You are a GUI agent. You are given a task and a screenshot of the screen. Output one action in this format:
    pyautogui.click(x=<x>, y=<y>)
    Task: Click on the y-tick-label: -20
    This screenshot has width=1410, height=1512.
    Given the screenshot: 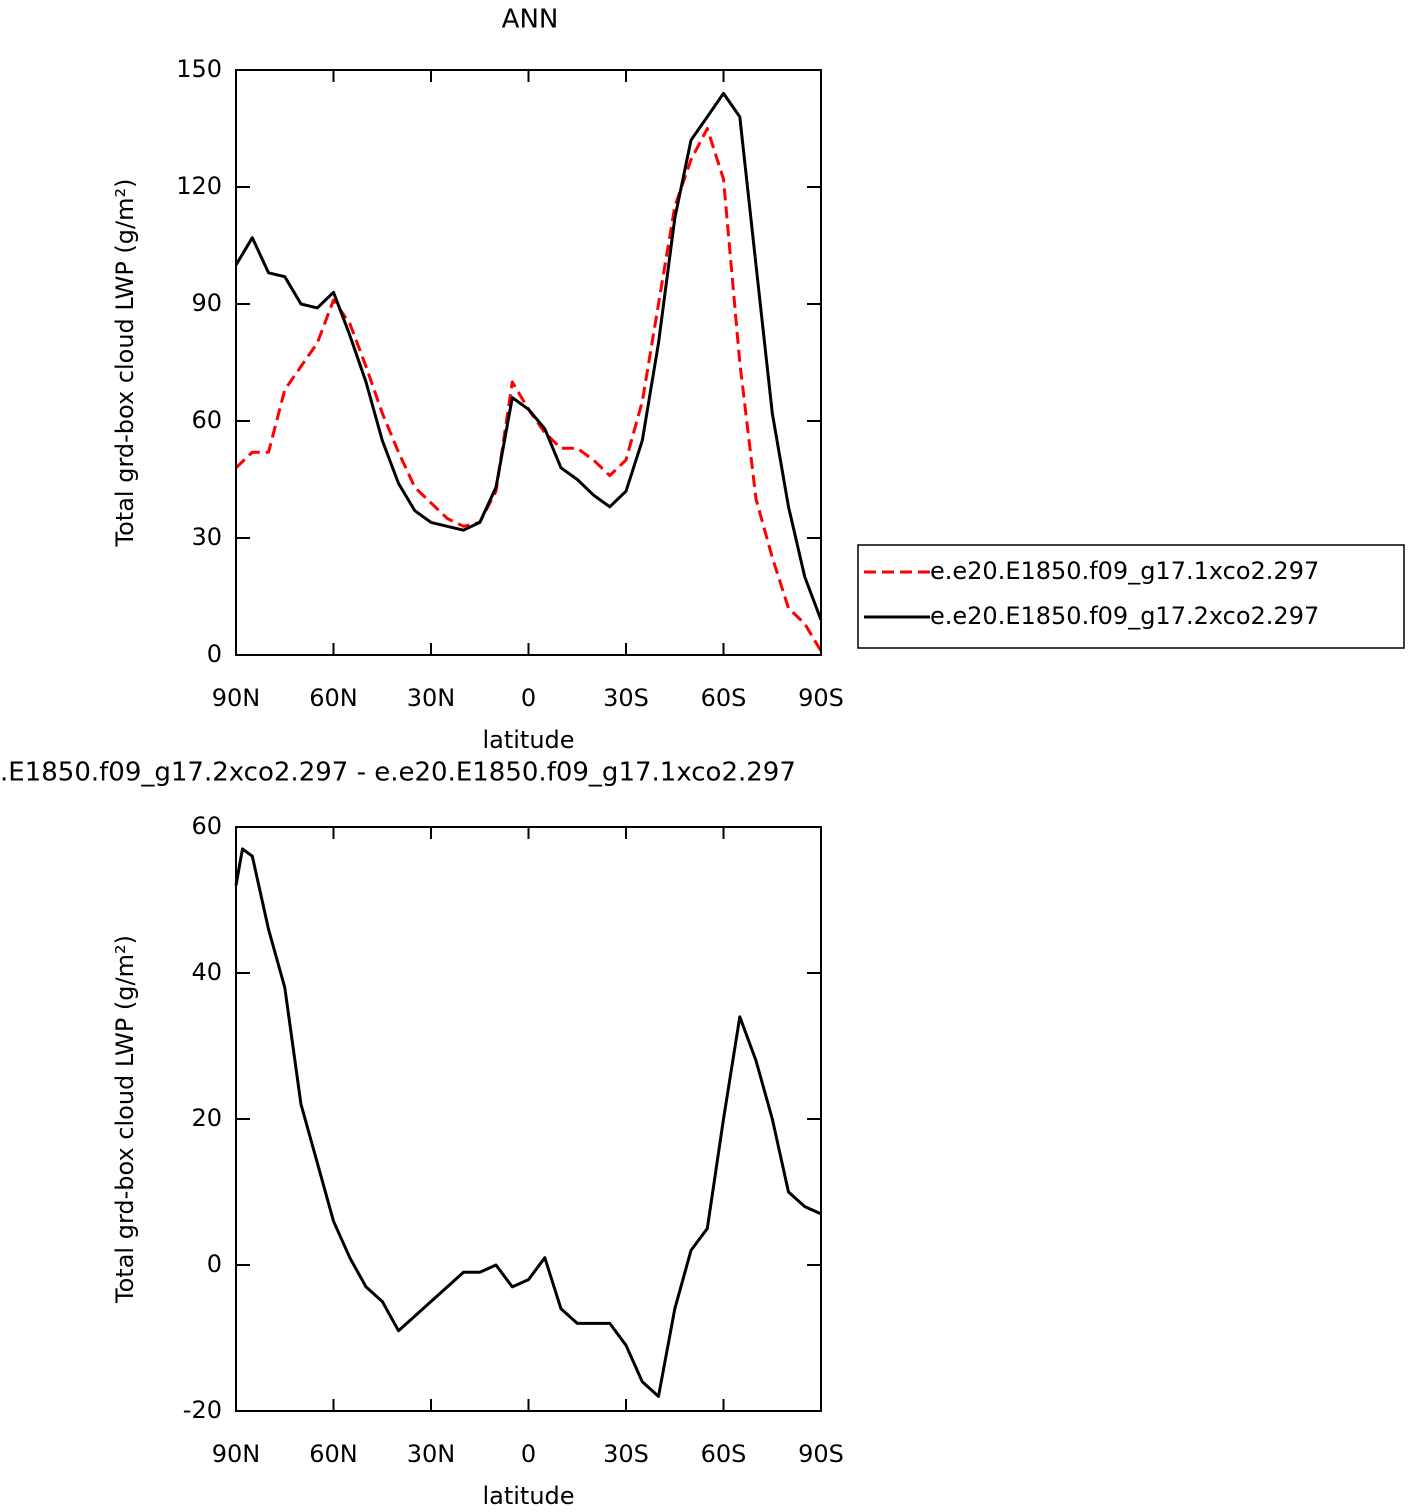 What is the action you would take?
    pyautogui.click(x=202, y=1410)
    